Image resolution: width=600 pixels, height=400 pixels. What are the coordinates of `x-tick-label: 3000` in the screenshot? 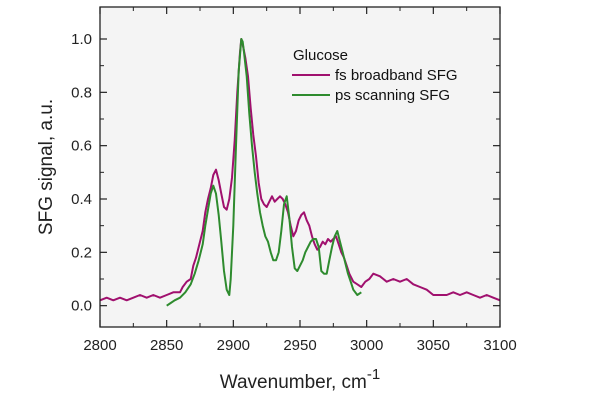 It's located at (366, 345).